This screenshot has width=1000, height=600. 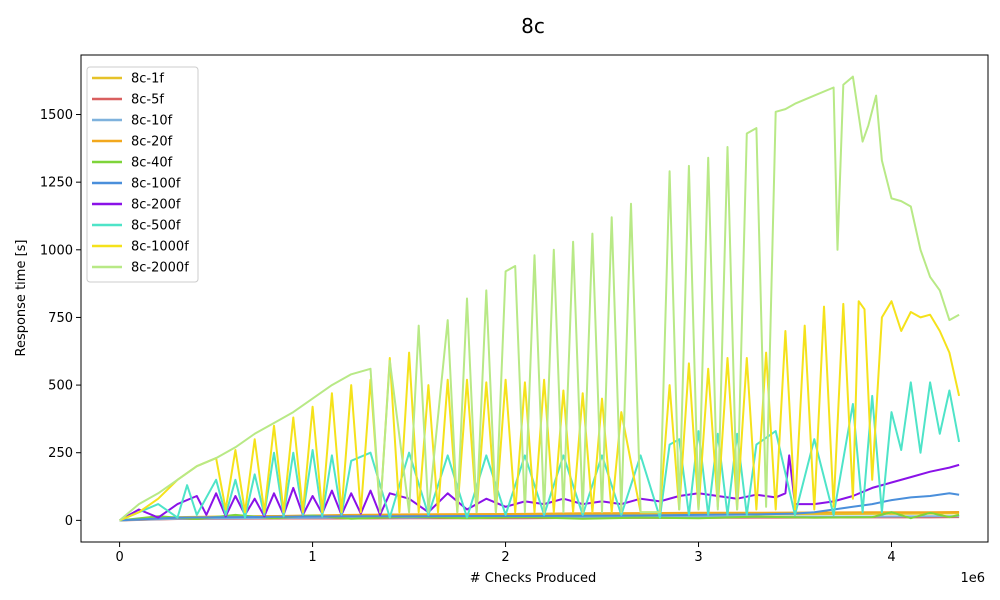 What do you see at coordinates (60, 386) in the screenshot?
I see `y-tick-label: 500` at bounding box center [60, 386].